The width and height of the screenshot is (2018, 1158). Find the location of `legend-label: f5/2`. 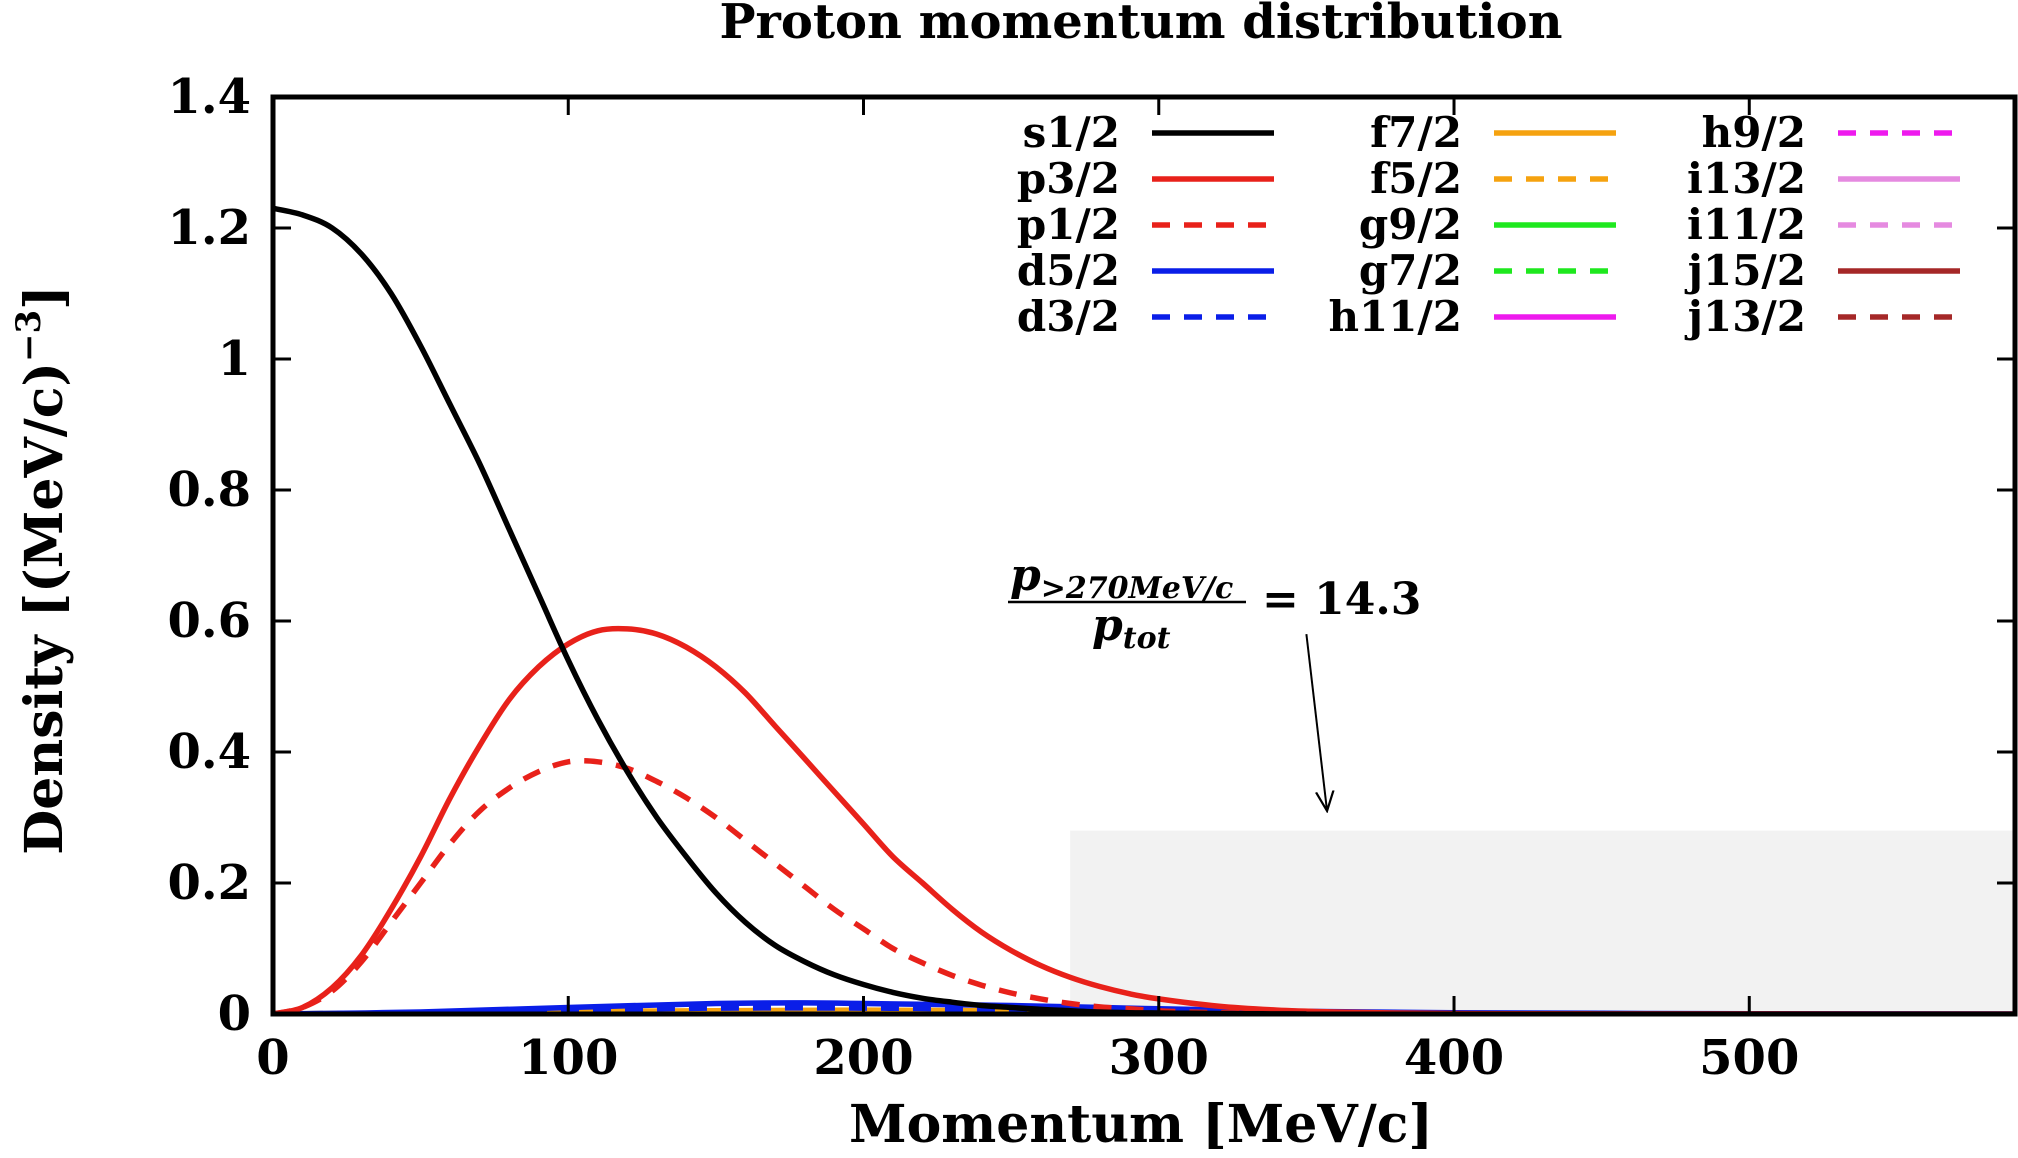

legend-label: f5/2 is located at coordinates (1416, 178).